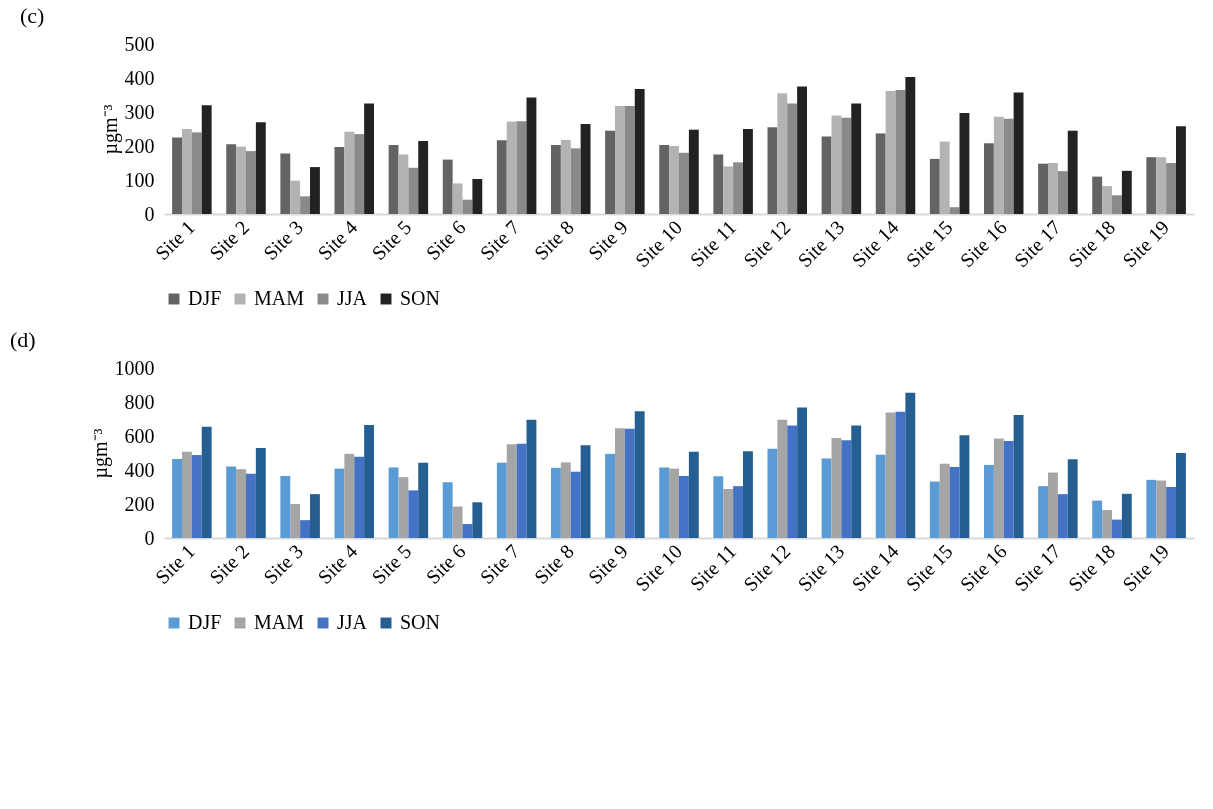  What do you see at coordinates (337, 564) in the screenshot?
I see `x-tick-label: Site 4` at bounding box center [337, 564].